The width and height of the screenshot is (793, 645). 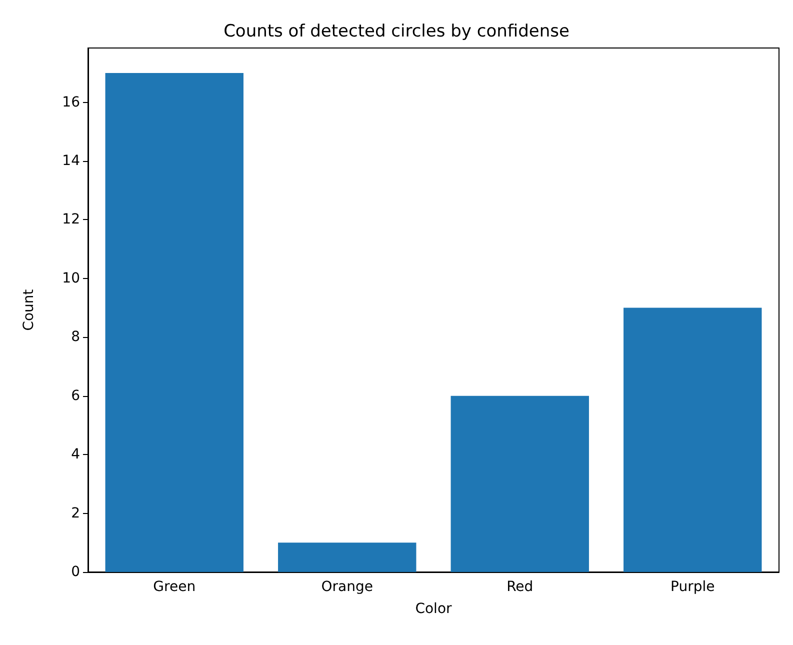 What do you see at coordinates (174, 587) in the screenshot?
I see `x-tick-label: Green` at bounding box center [174, 587].